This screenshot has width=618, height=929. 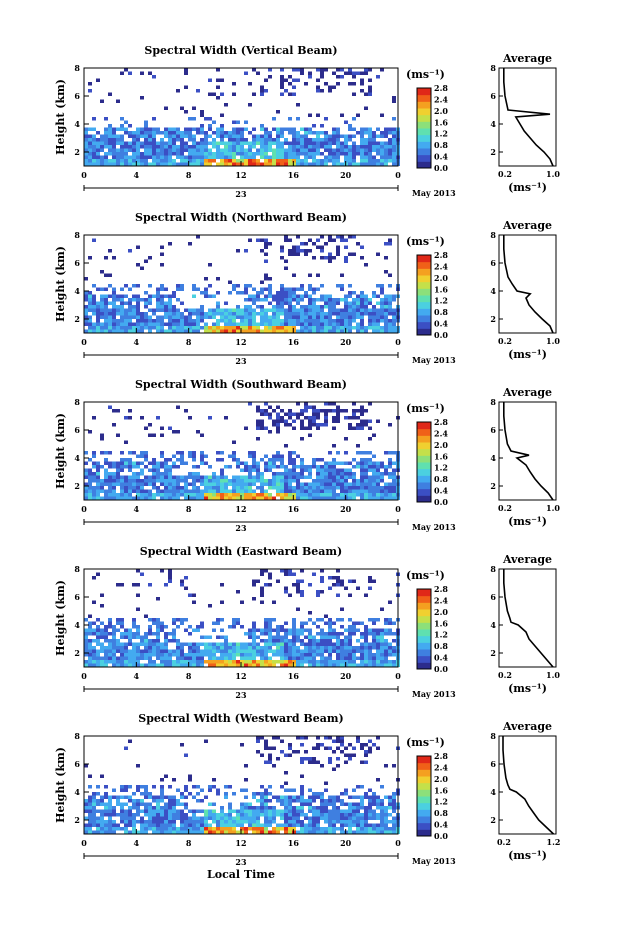 I want to click on y-tick-label: 2, so click(x=77, y=820).